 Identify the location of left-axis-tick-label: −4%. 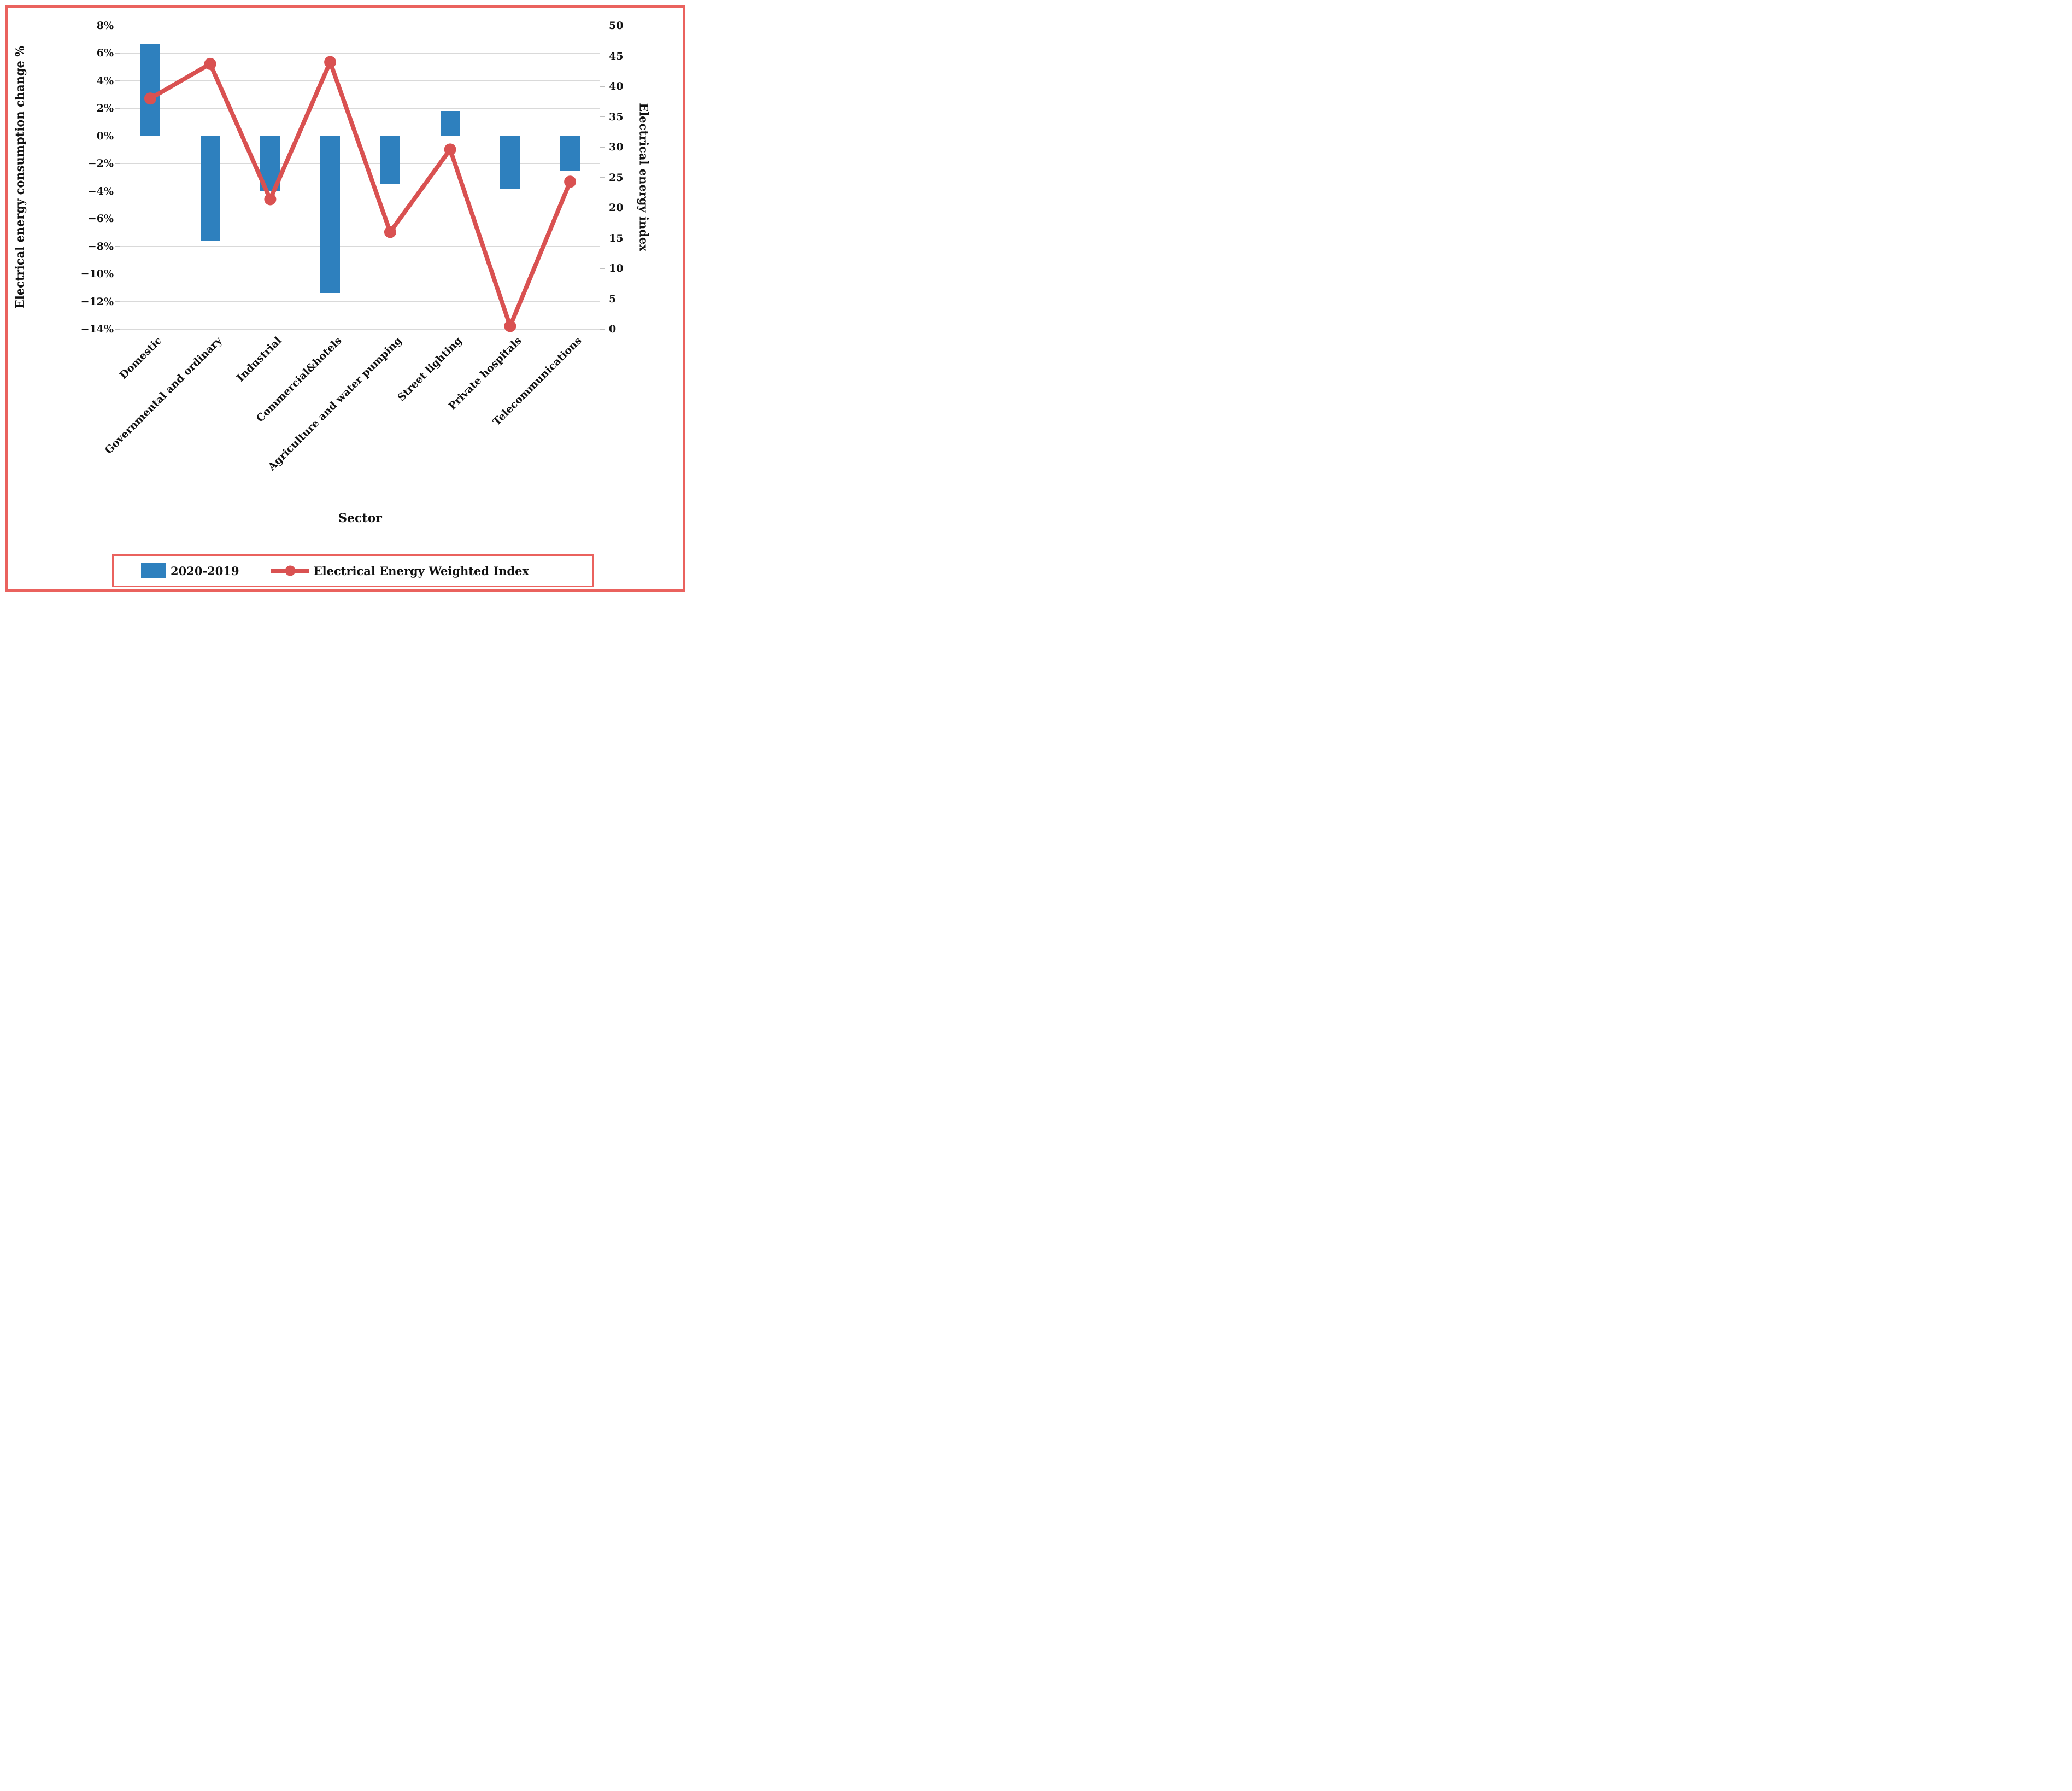
(100, 191).